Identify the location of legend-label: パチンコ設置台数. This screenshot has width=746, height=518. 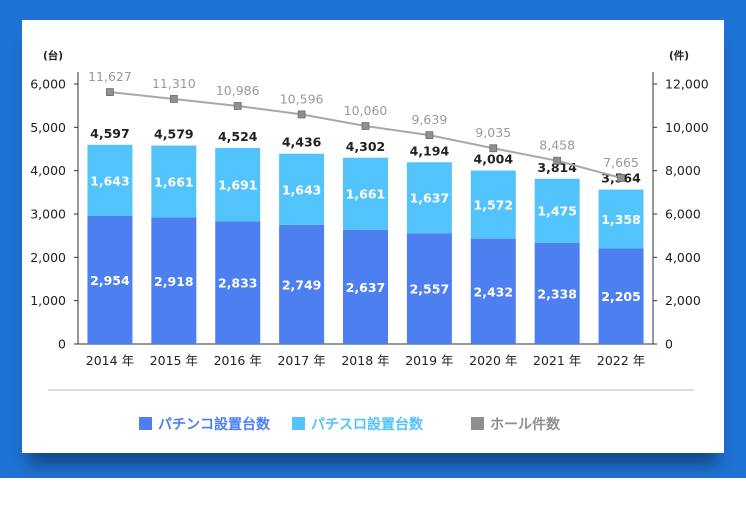
(214, 424).